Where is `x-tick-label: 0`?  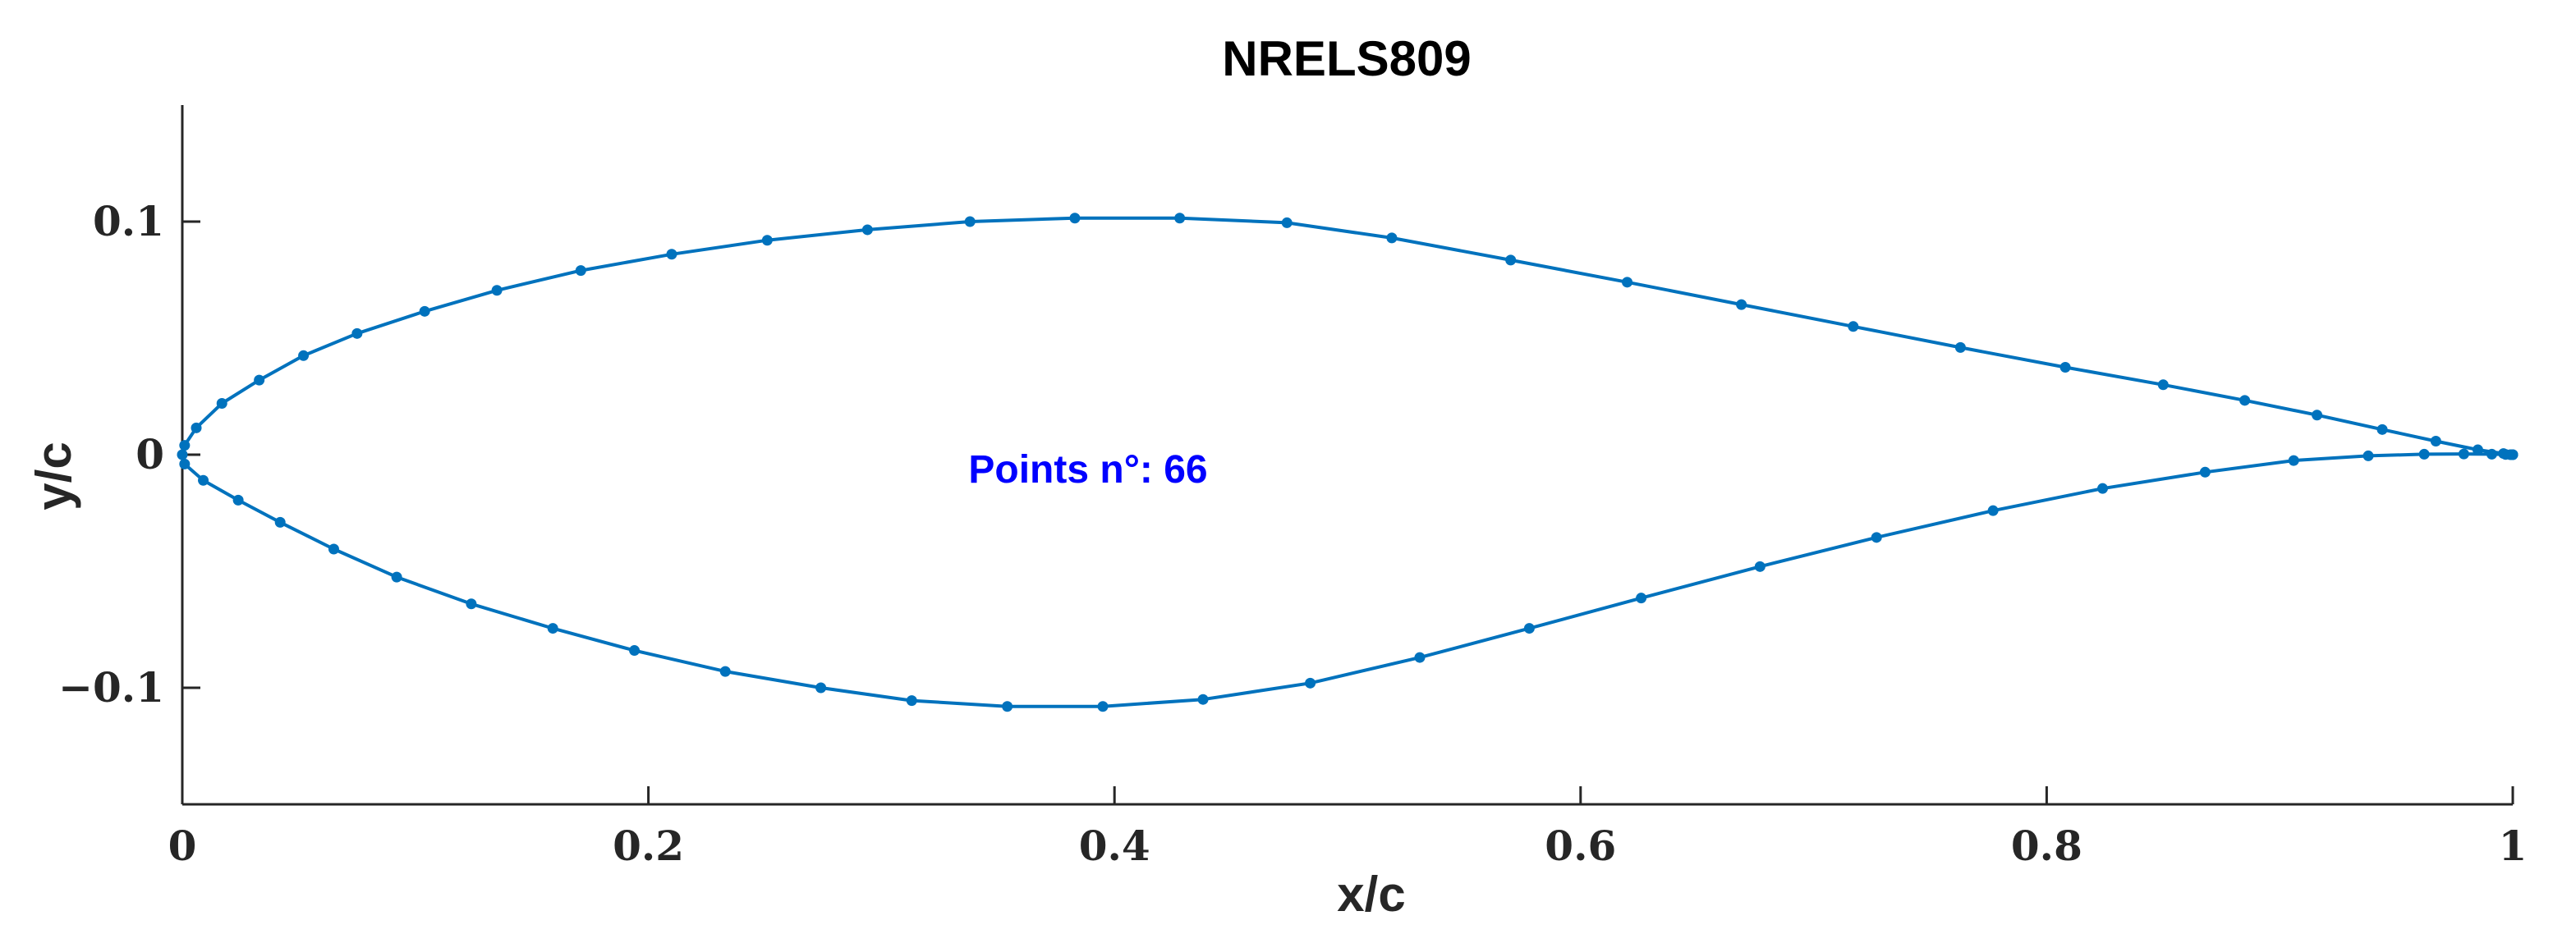
x-tick-label: 0 is located at coordinates (182, 846).